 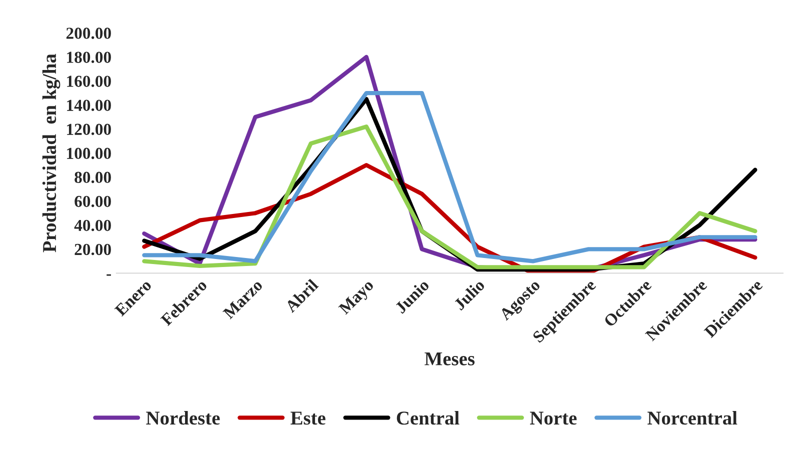 I want to click on legend-label: Central, so click(x=428, y=418).